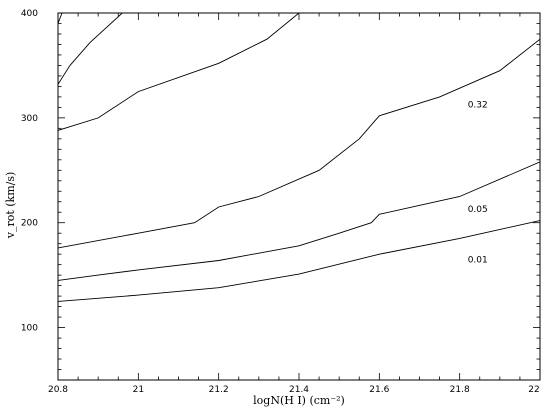 Image resolution: width=554 pixels, height=415 pixels. I want to click on series-label: 0.01, so click(478, 261).